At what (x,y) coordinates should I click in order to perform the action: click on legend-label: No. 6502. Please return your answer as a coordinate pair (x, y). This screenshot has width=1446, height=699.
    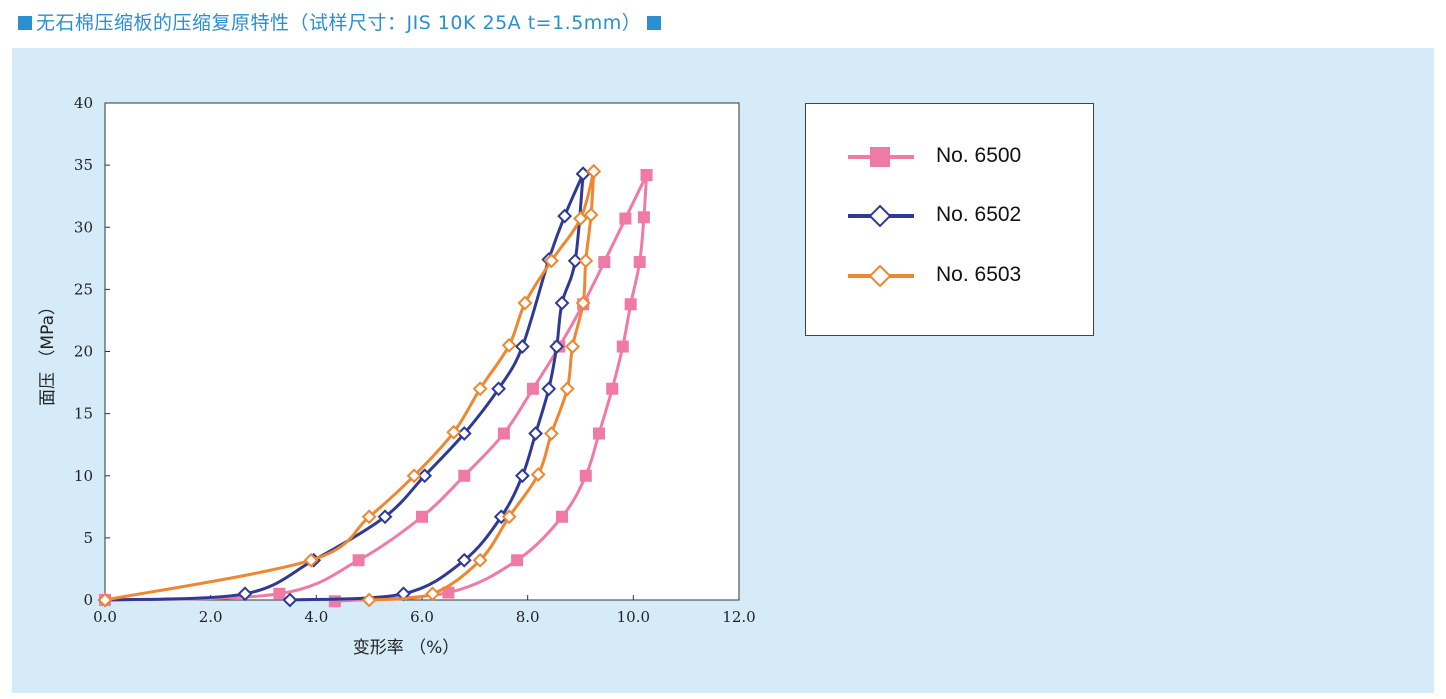
    Looking at the image, I should click on (979, 214).